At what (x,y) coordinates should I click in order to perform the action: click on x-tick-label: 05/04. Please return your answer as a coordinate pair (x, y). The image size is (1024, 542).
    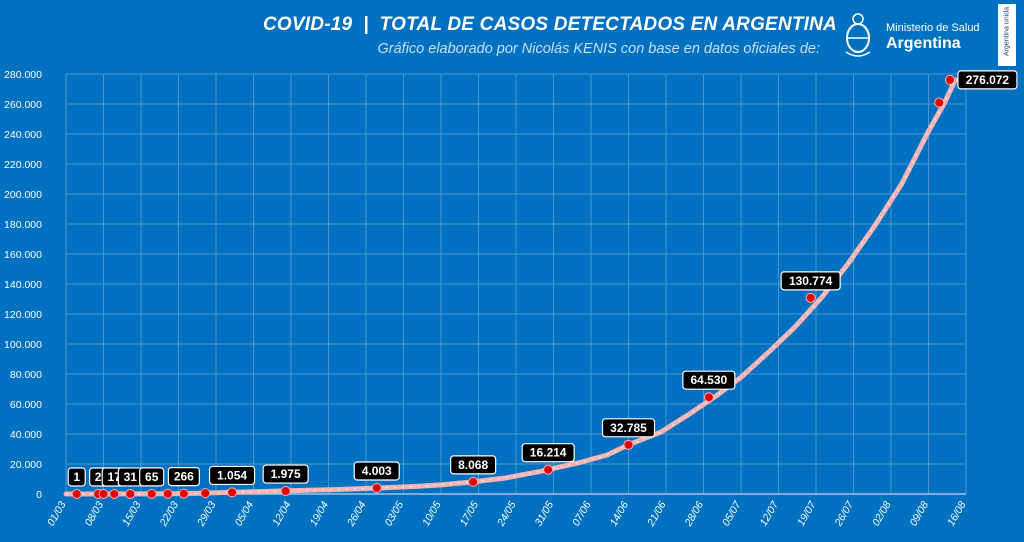
    Looking at the image, I should click on (245, 513).